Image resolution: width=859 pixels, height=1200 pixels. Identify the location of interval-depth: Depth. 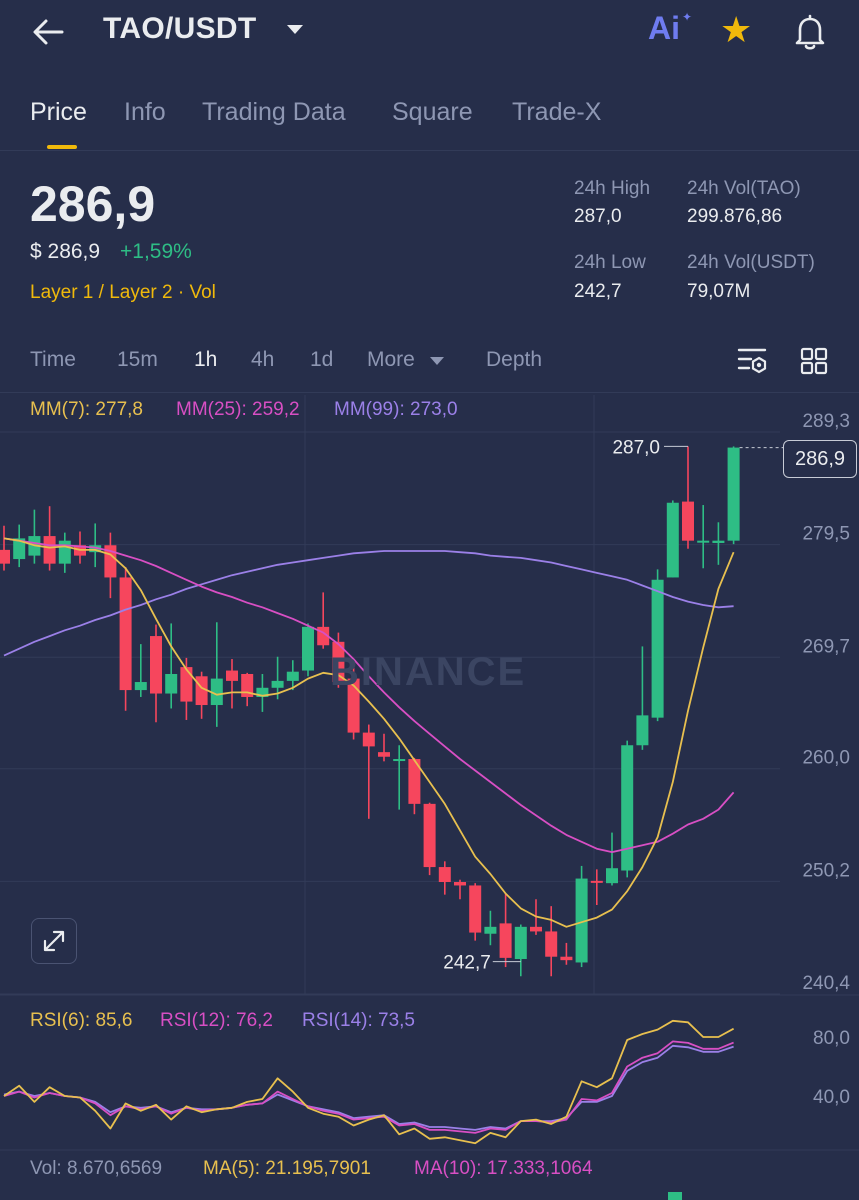
(514, 359).